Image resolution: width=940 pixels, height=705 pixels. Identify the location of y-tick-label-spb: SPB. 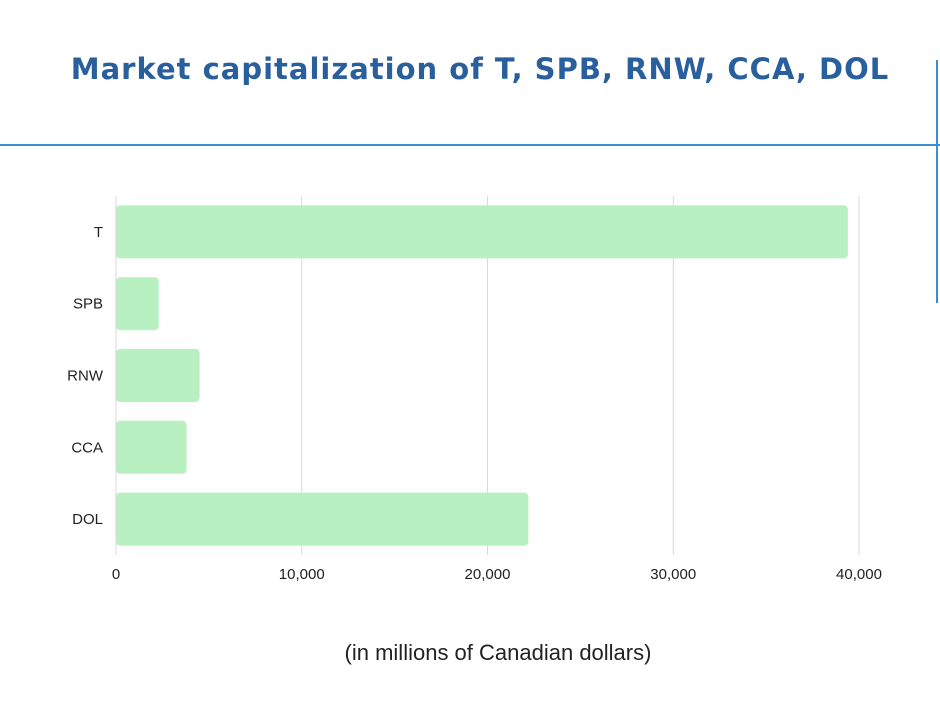
(88, 304).